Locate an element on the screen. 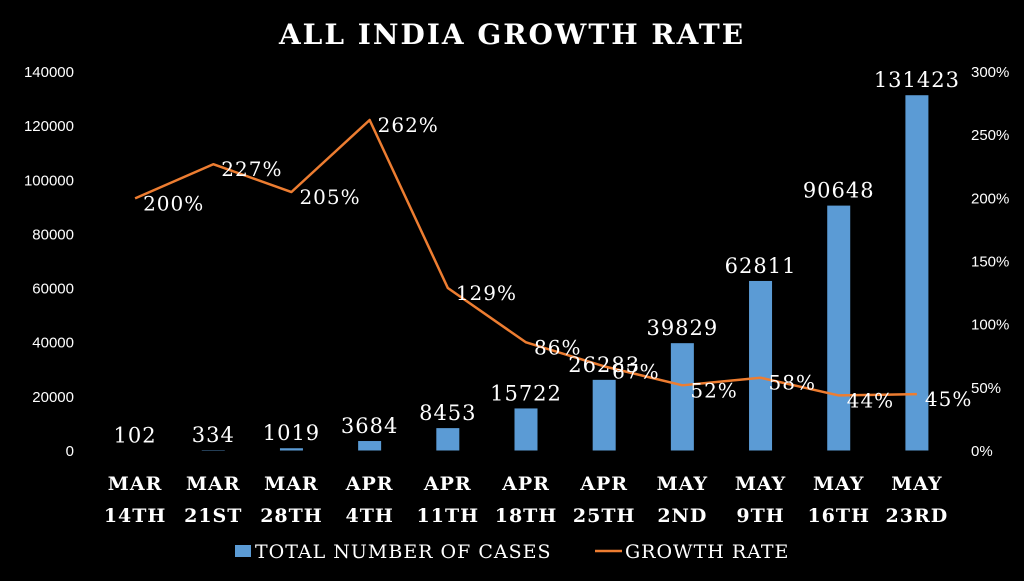 This screenshot has height=581, width=1024. left-axis-tick-label: 80000 is located at coordinates (53, 234).